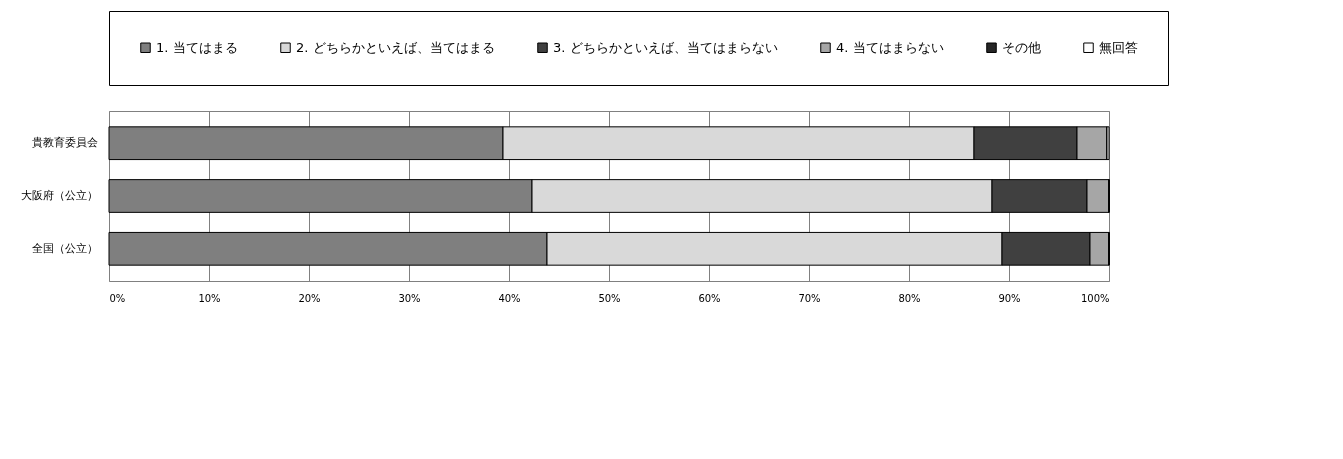  What do you see at coordinates (909, 298) in the screenshot?
I see `x-tick-label: 80%` at bounding box center [909, 298].